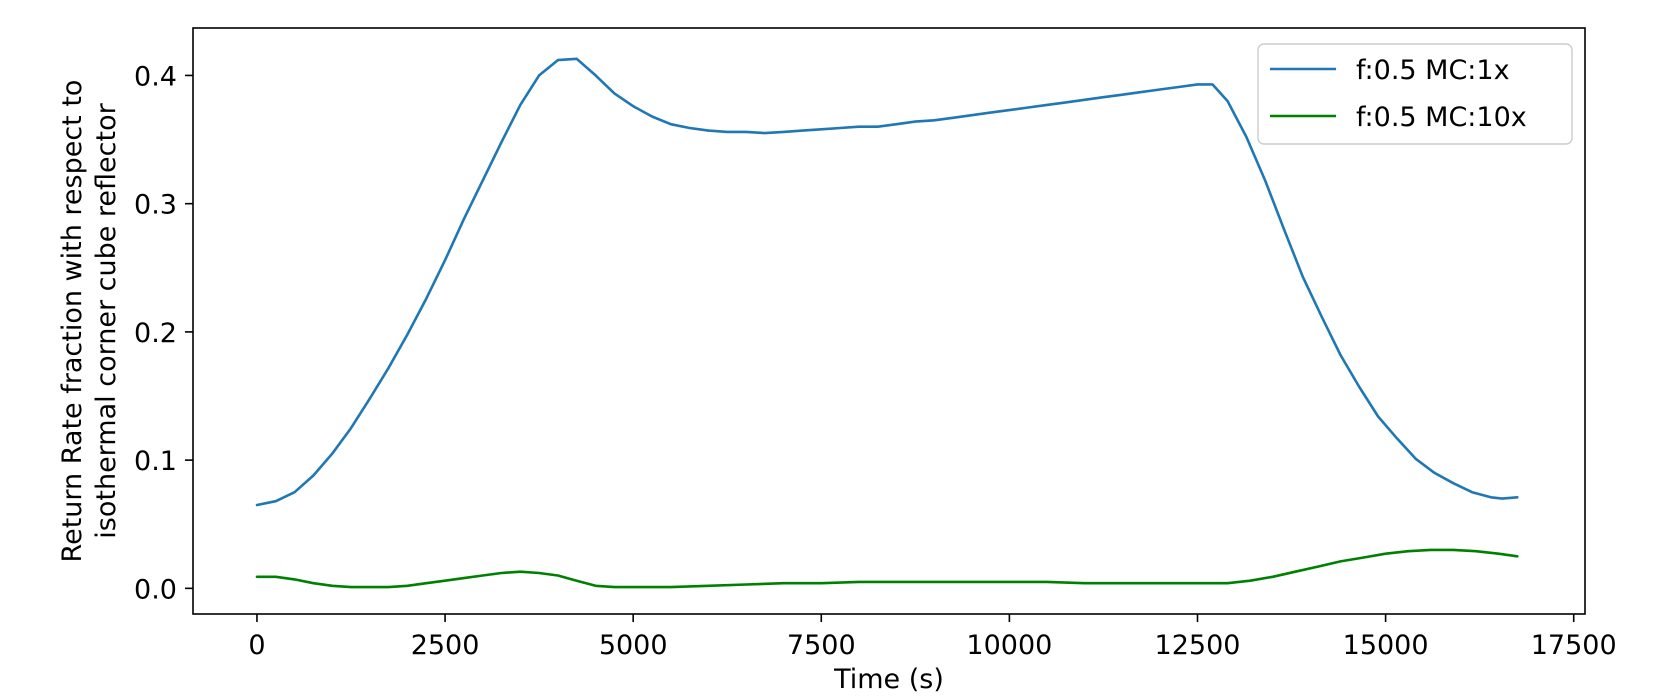 The width and height of the screenshot is (1660, 700). What do you see at coordinates (888, 679) in the screenshot?
I see `x-axis-title: Time (s)` at bounding box center [888, 679].